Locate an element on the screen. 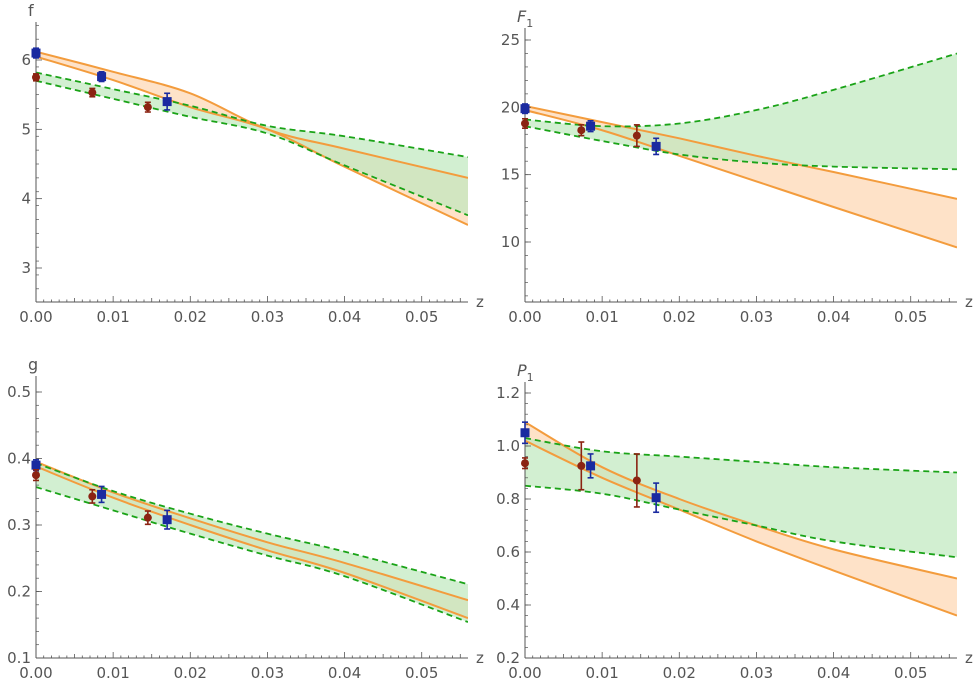  y-axis-label: F1 is located at coordinates (525, 18).